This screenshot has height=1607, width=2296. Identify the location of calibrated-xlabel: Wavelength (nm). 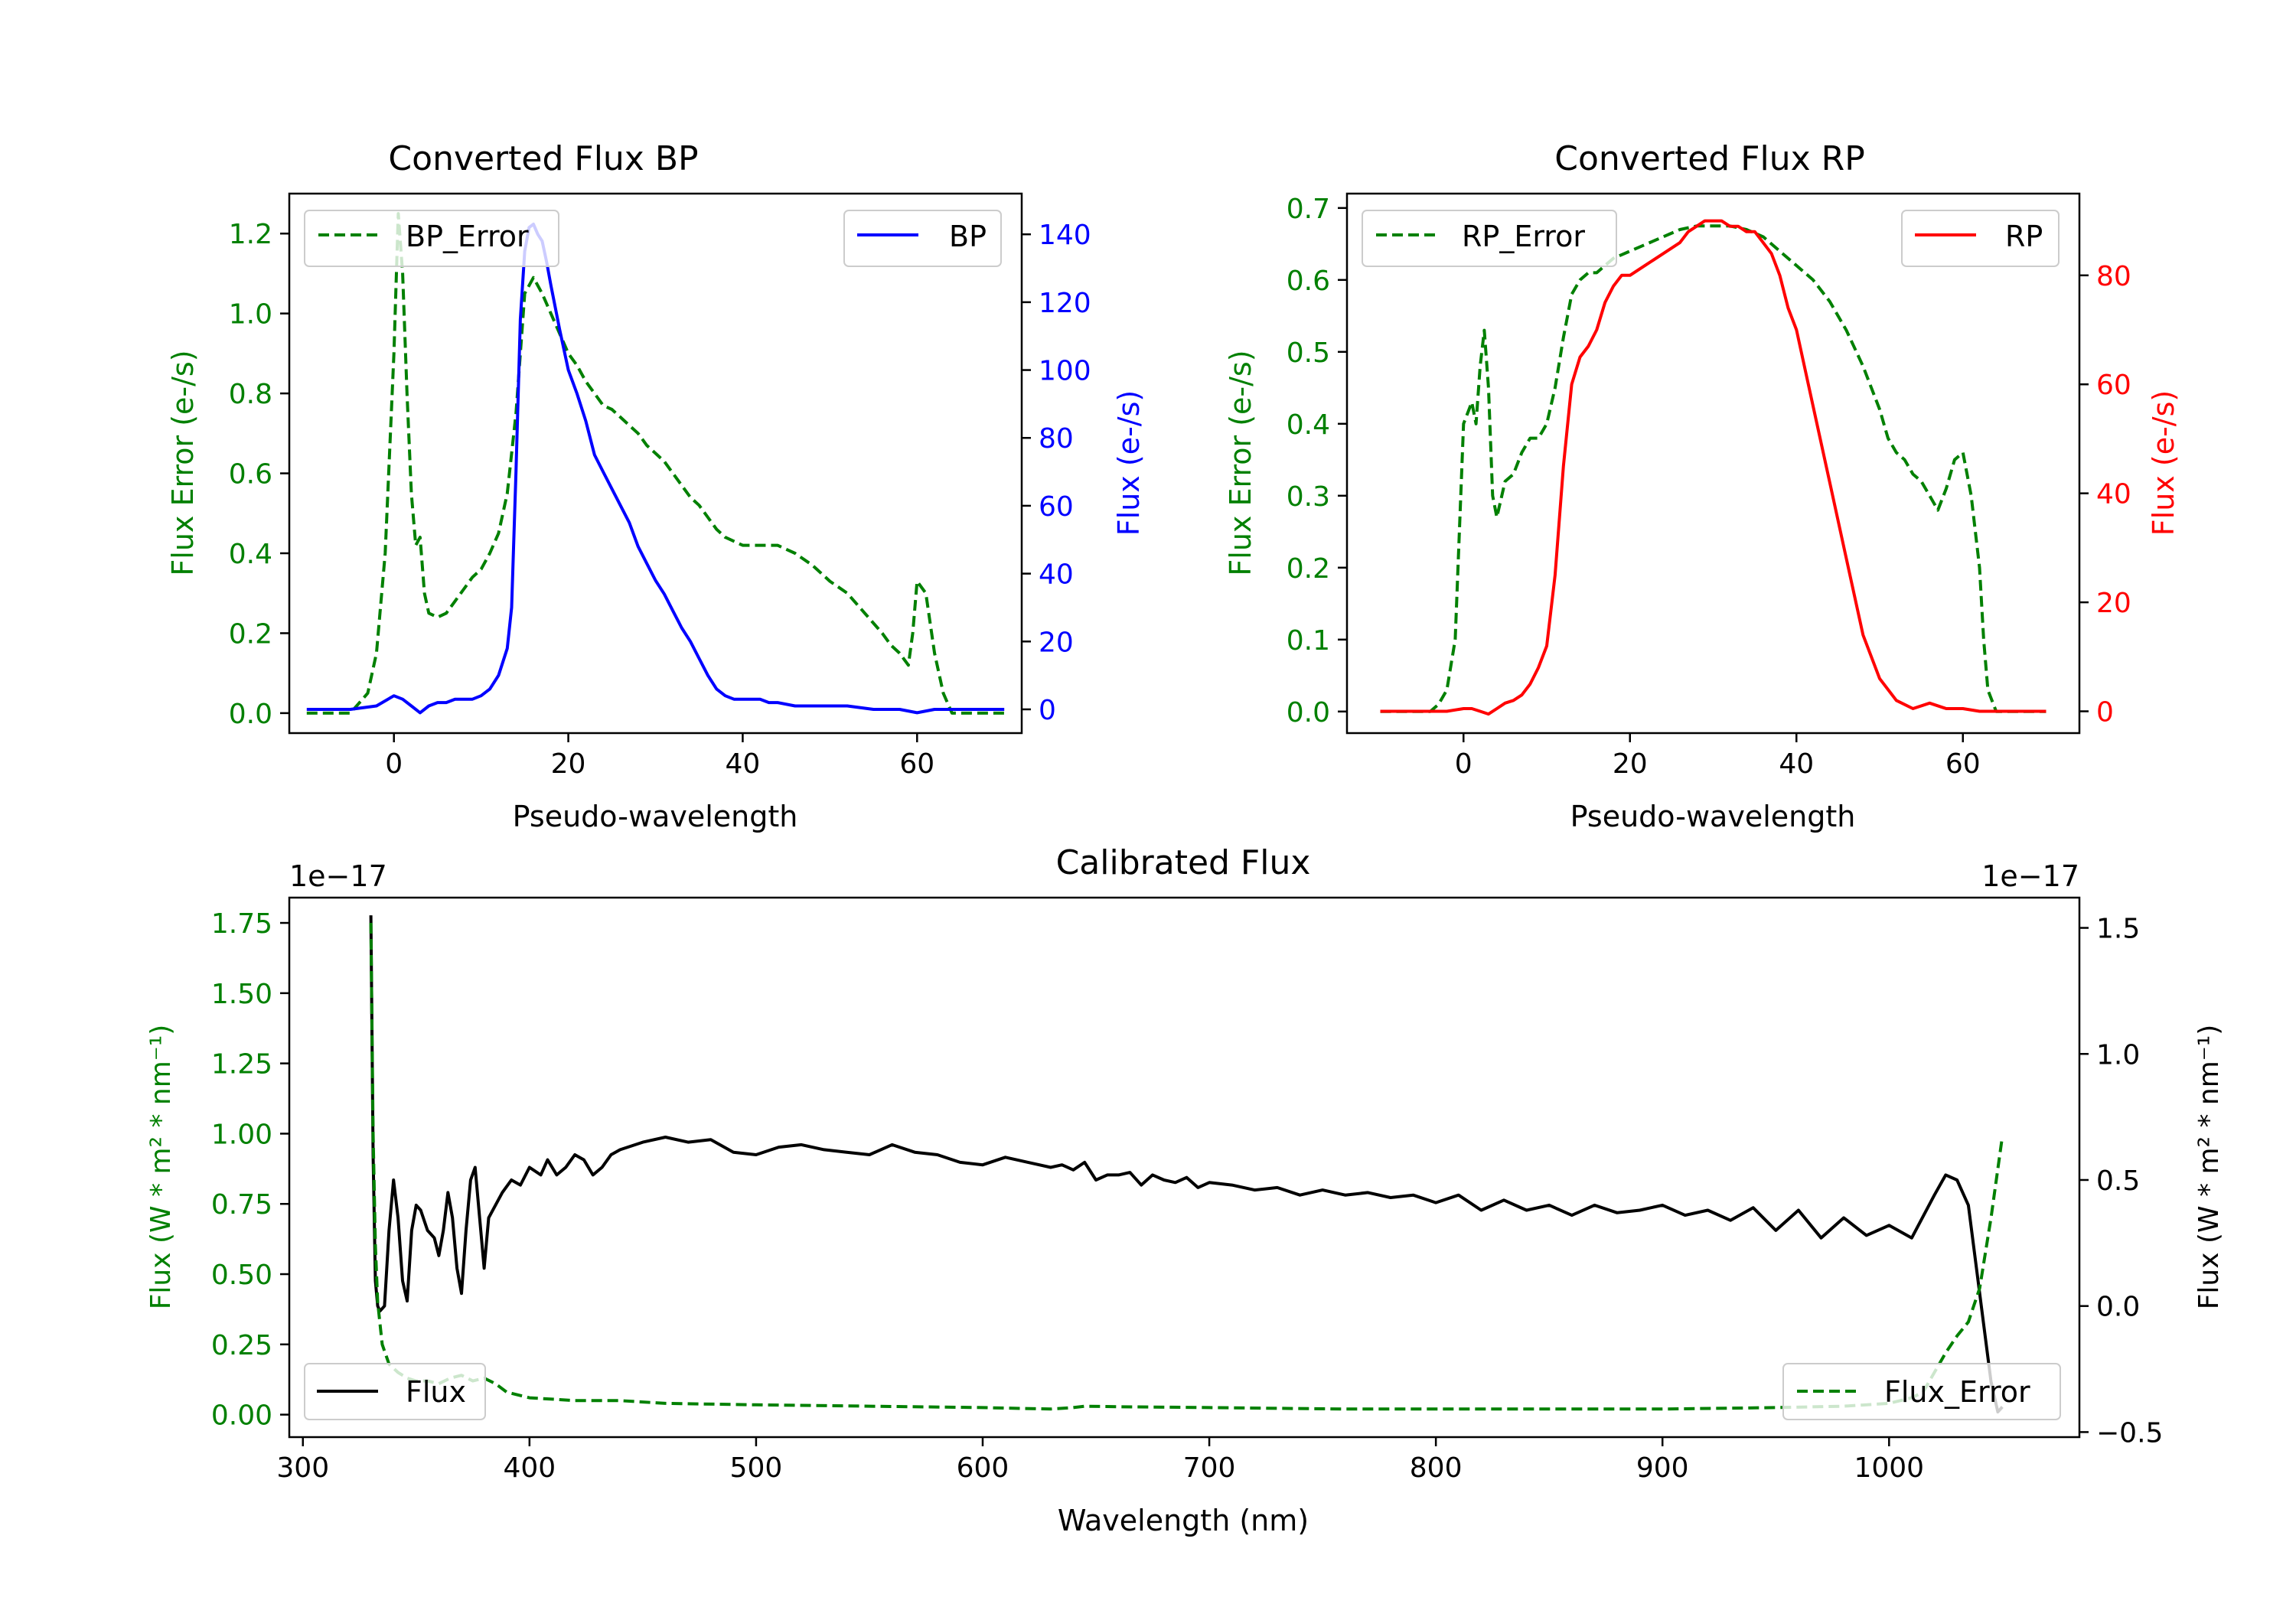
(1183, 1520).